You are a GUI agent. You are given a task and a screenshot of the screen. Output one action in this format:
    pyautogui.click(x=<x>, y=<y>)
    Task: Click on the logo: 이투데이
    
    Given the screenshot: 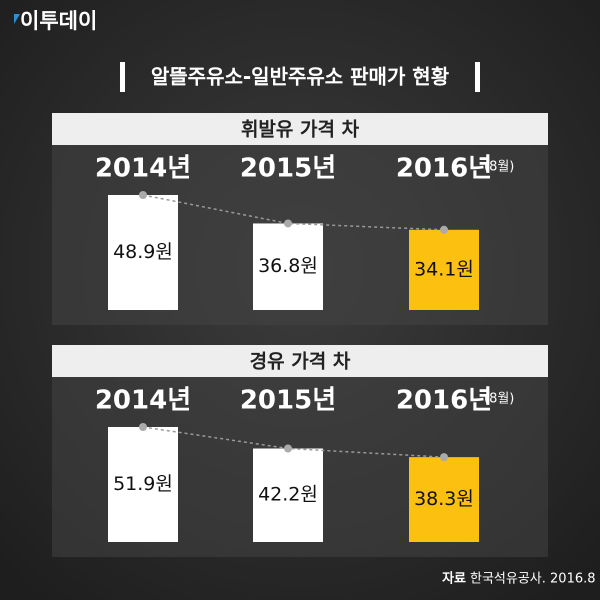 What is the action you would take?
    pyautogui.click(x=58, y=21)
    